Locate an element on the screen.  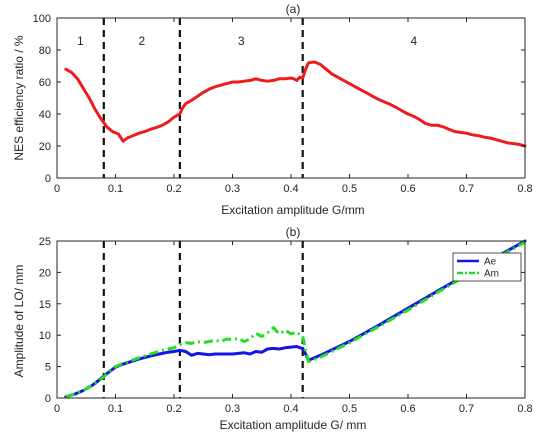
legend-label: Am is located at coordinates (491, 274).